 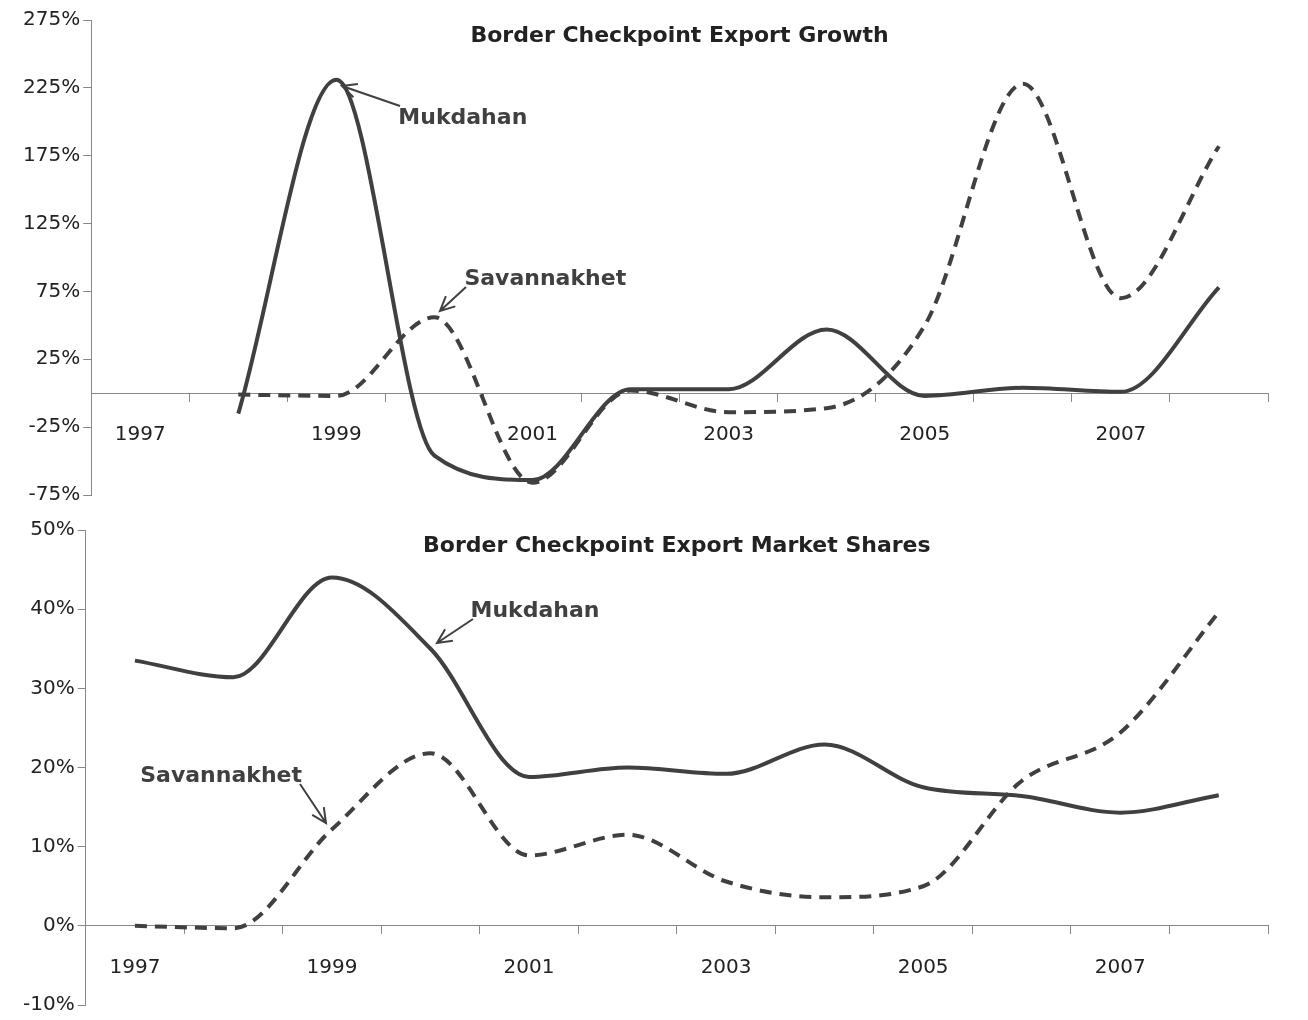 I want to click on y-tick-label: -25%, so click(x=54, y=425).